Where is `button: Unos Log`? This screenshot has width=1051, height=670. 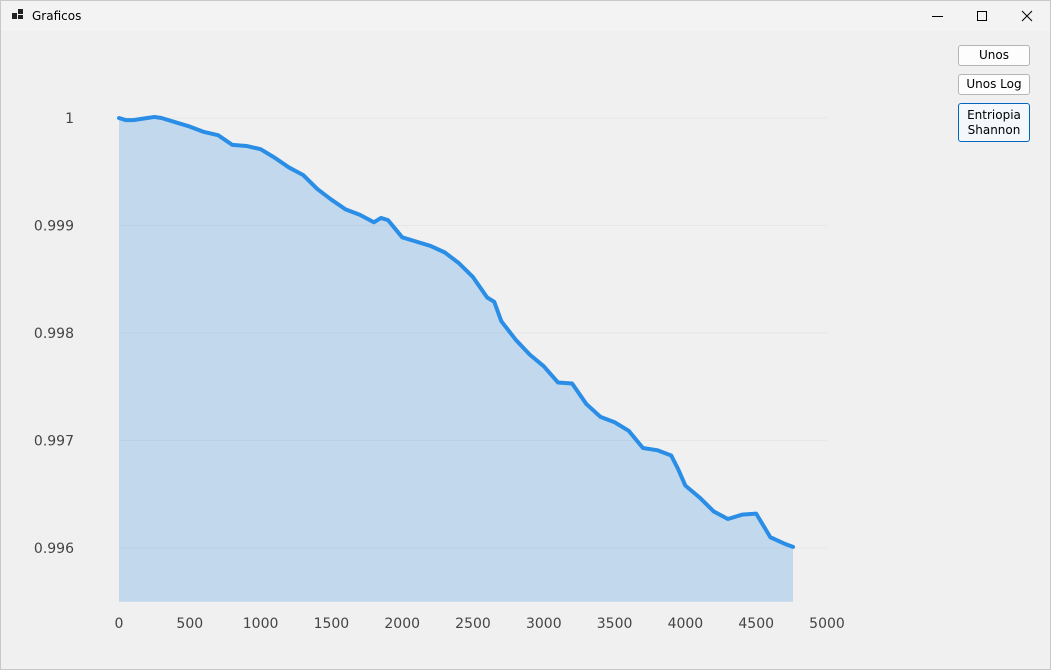 button: Unos Log is located at coordinates (994, 84).